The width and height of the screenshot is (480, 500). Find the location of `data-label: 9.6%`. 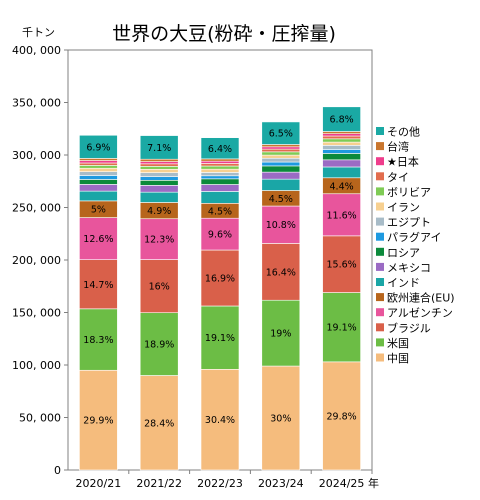

data-label: 9.6% is located at coordinates (220, 235).